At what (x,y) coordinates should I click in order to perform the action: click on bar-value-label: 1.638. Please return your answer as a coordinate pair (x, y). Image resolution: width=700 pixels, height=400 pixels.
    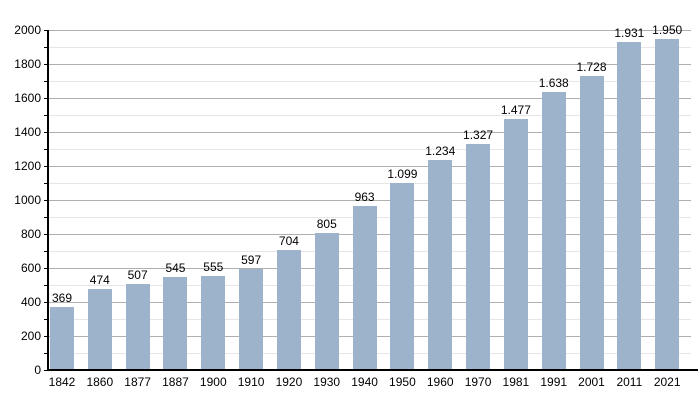
    Looking at the image, I should click on (553, 82).